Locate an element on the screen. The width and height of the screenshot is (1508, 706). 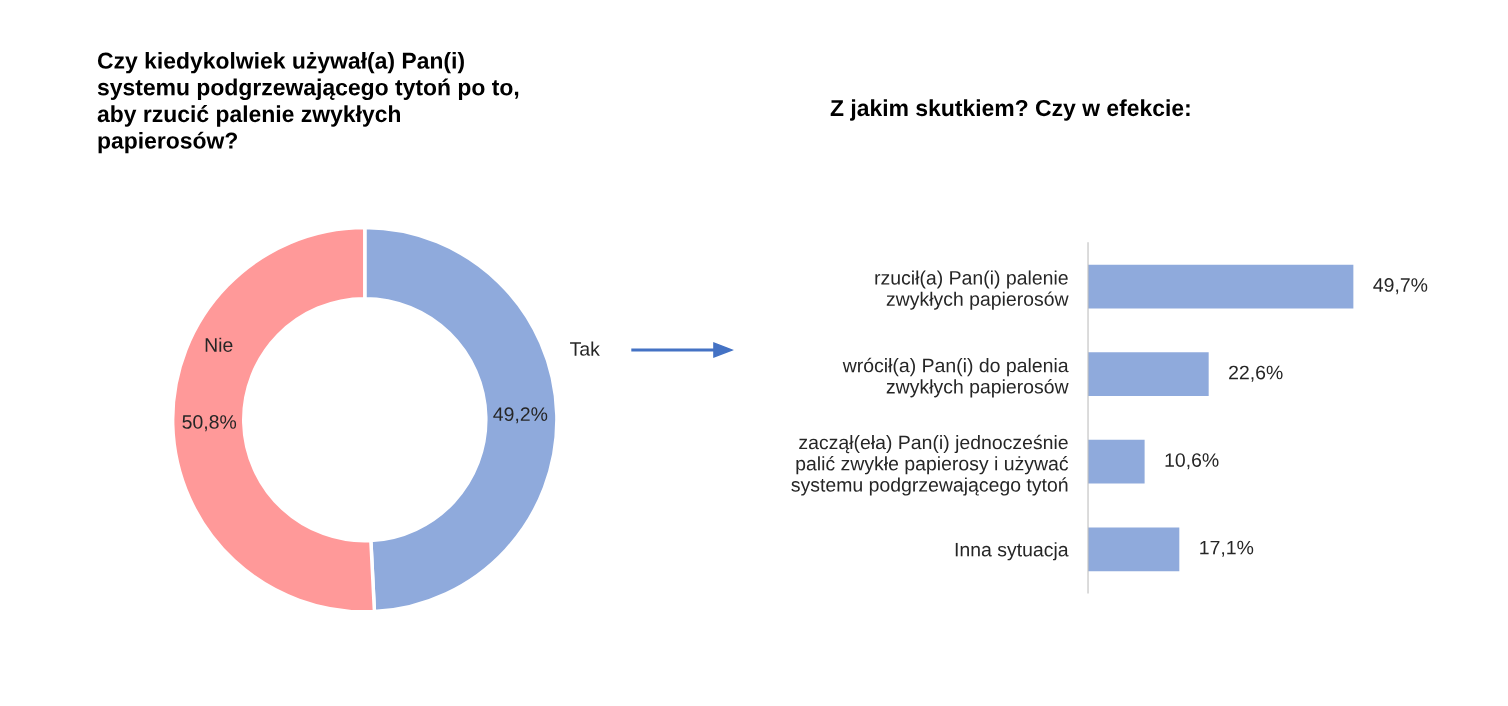
y-tick-label: Inna sytuacja is located at coordinates (1012, 551).